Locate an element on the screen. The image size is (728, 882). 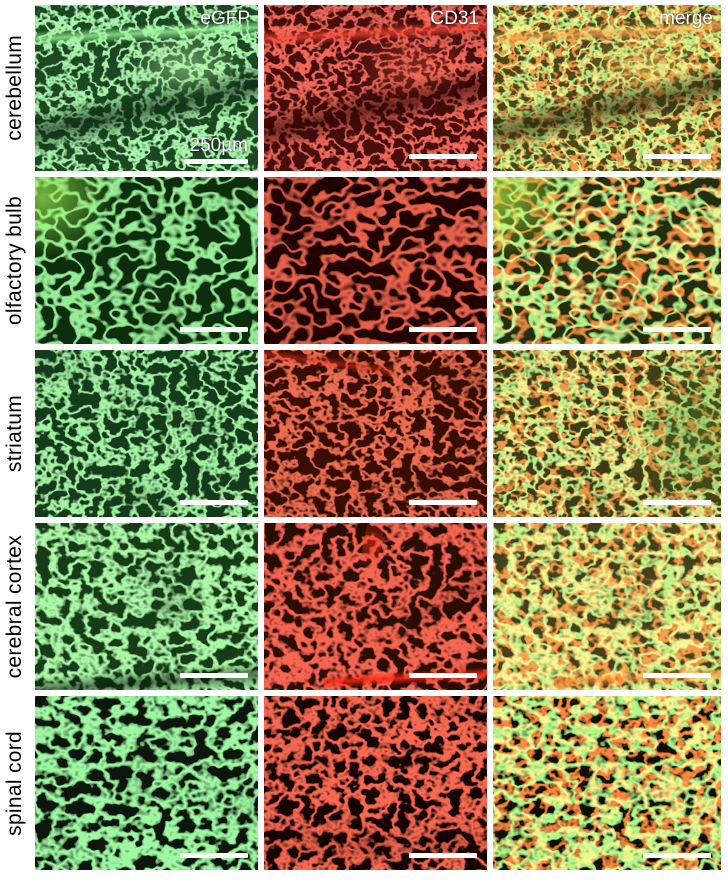
row-label-cell-spinal-cord: spinal cord is located at coordinates (14, 783).